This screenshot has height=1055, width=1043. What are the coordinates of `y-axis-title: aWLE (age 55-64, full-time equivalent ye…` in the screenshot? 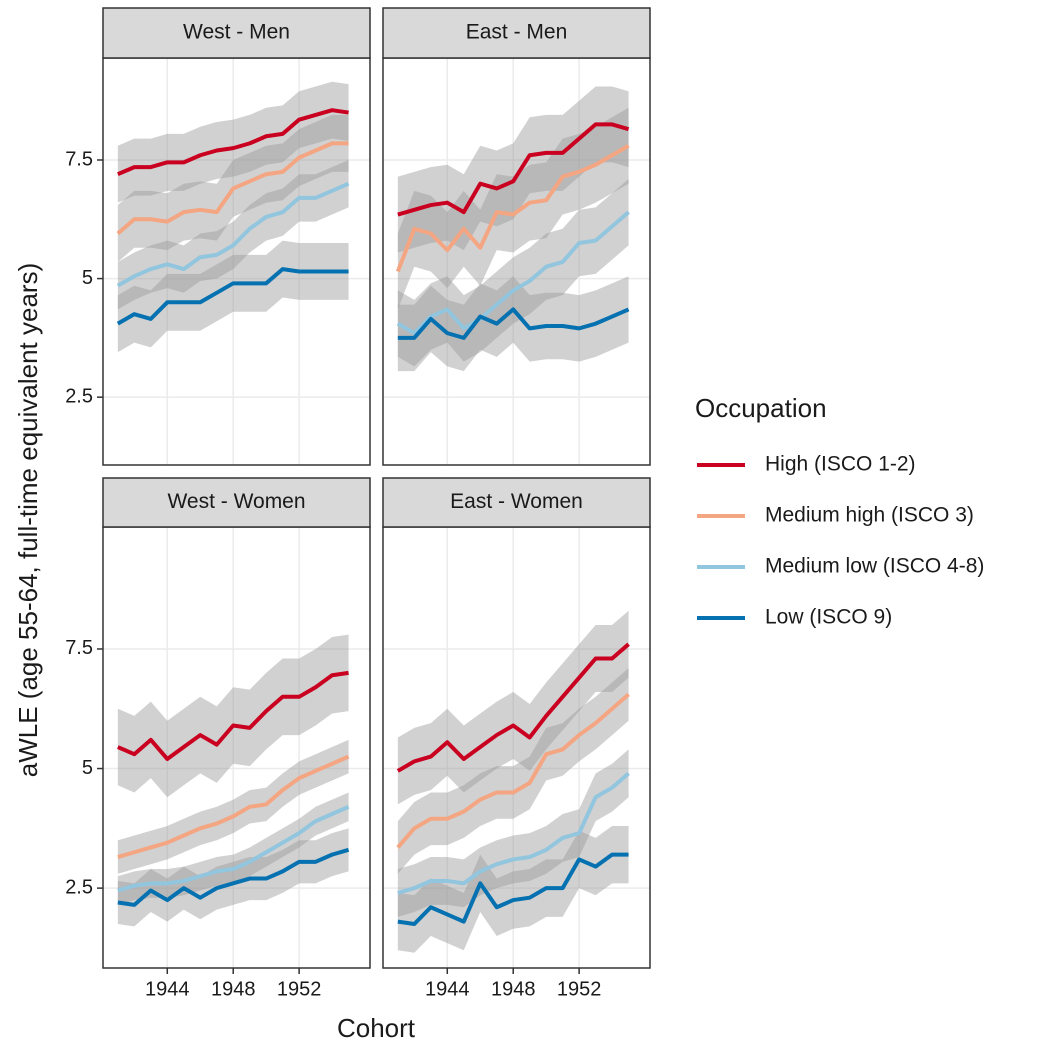 It's located at (28, 520).